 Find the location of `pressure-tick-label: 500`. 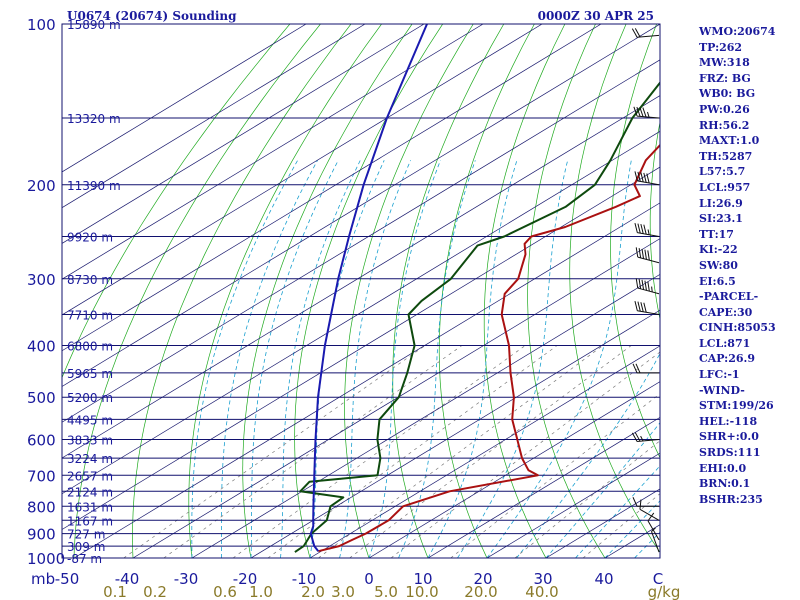

pressure-tick-label: 500 is located at coordinates (41, 398).